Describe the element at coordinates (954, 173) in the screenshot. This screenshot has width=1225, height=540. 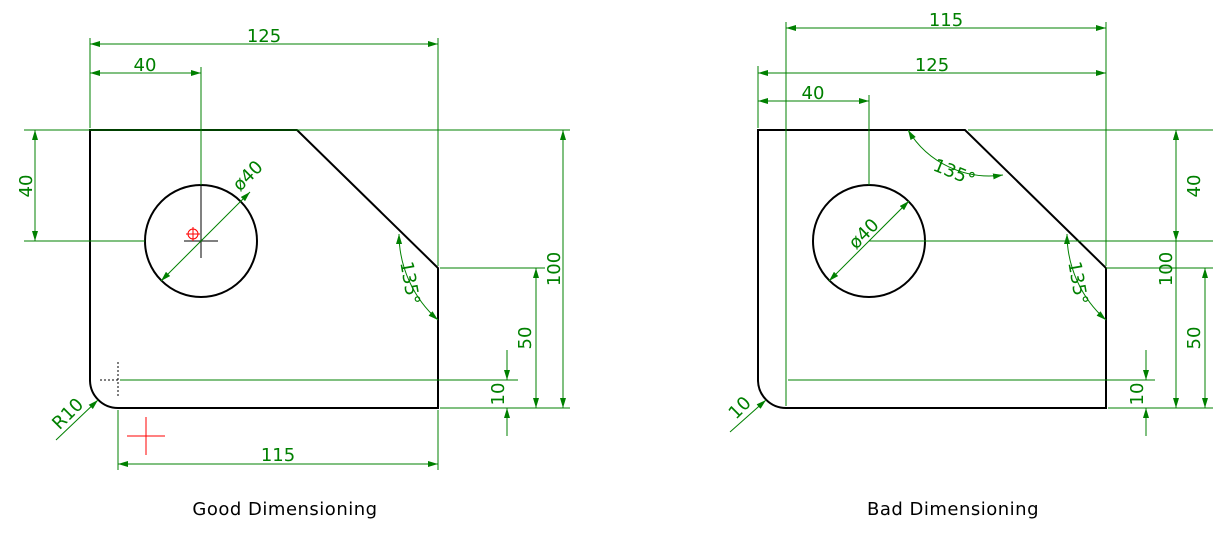
I see `bad-dim-angle-top: 135°` at that location.